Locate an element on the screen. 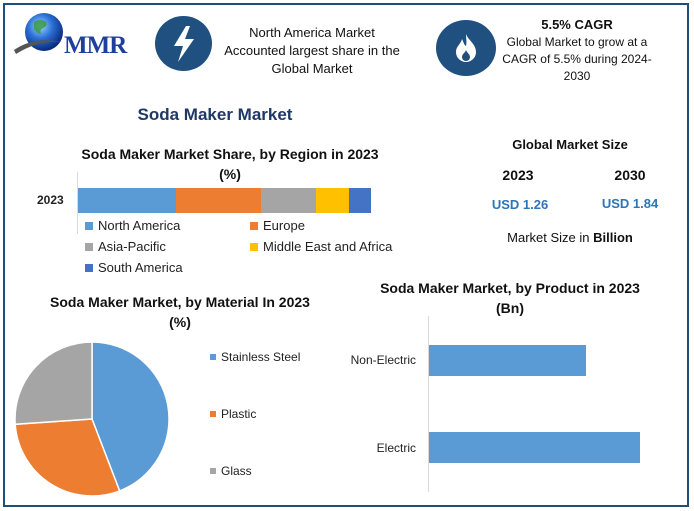  bar-segment-mea is located at coordinates (332, 200).